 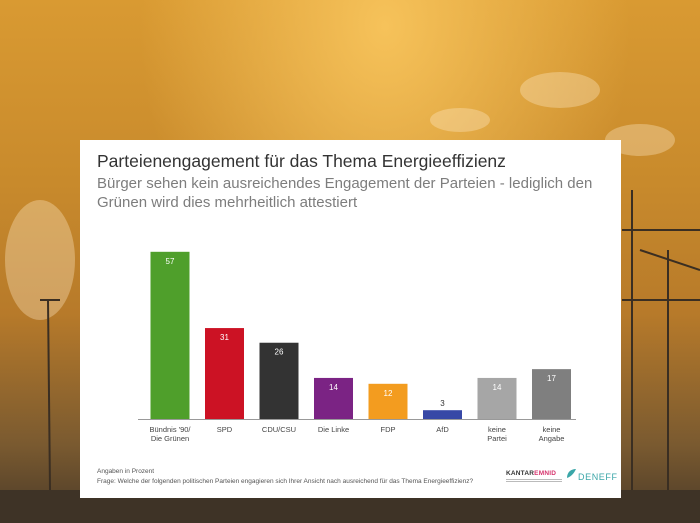 I want to click on bar-value-label-6: 14, so click(x=497, y=387).